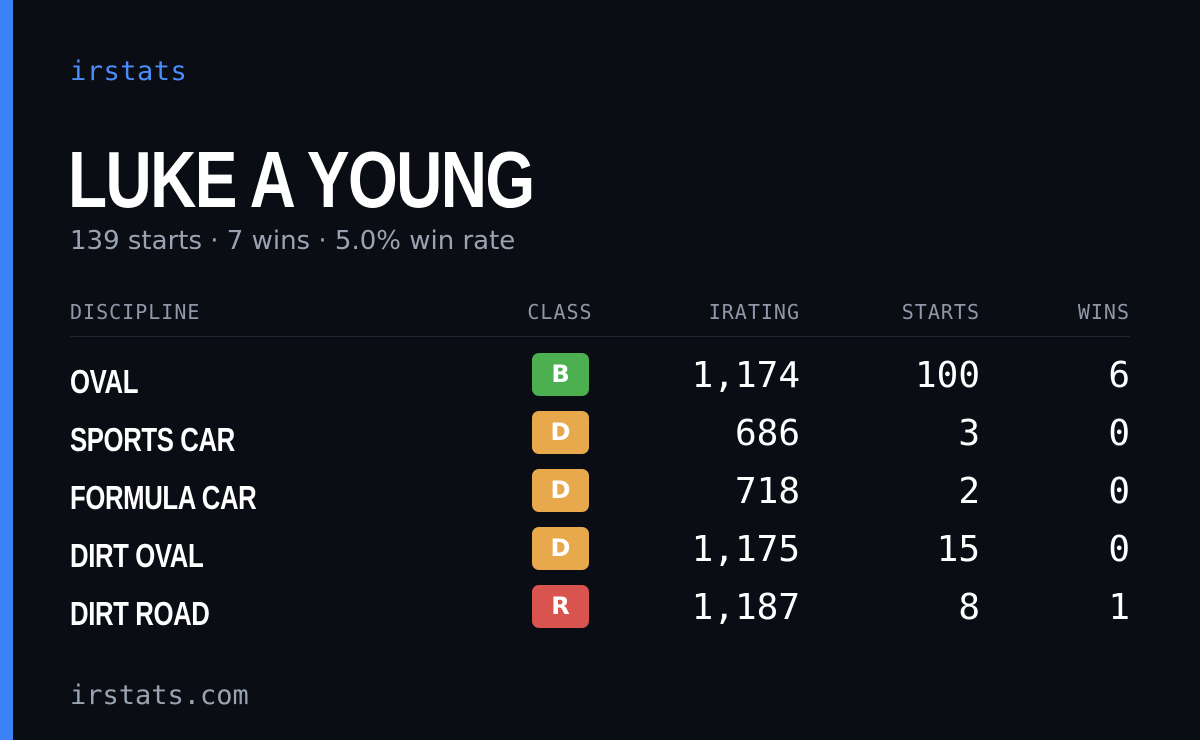 The height and width of the screenshot is (740, 1200). What do you see at coordinates (969, 491) in the screenshot?
I see `starts-value: 2` at bounding box center [969, 491].